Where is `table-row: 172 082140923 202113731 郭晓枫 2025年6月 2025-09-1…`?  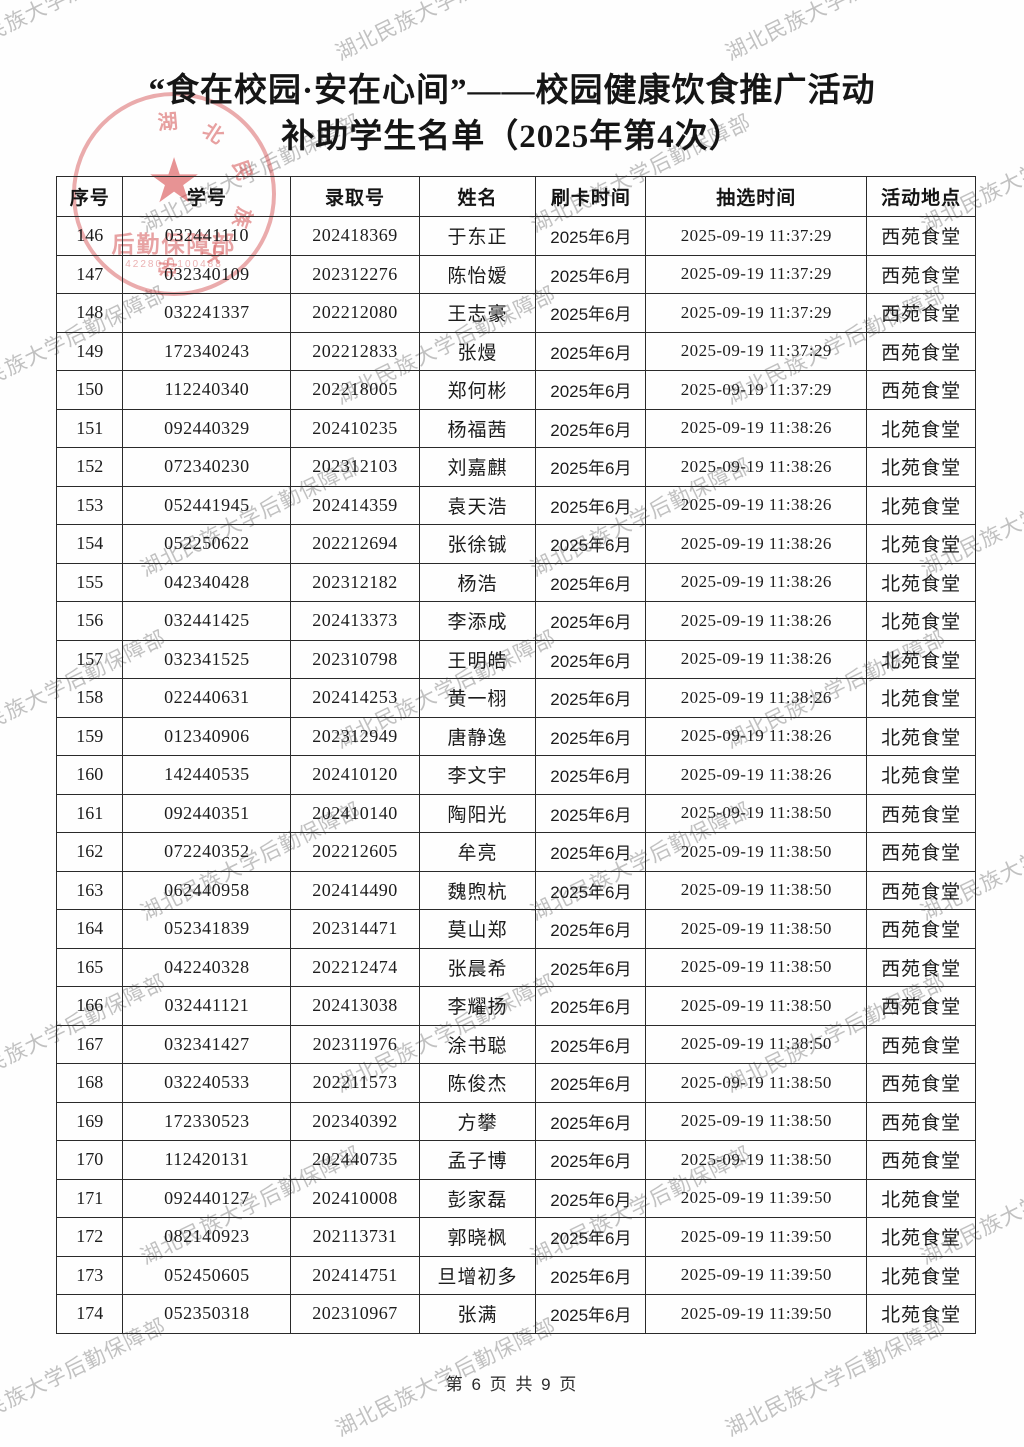 table-row: 172 082140923 202113731 郭晓枫 2025年6月 2025-09-1… is located at coordinates (515, 1237).